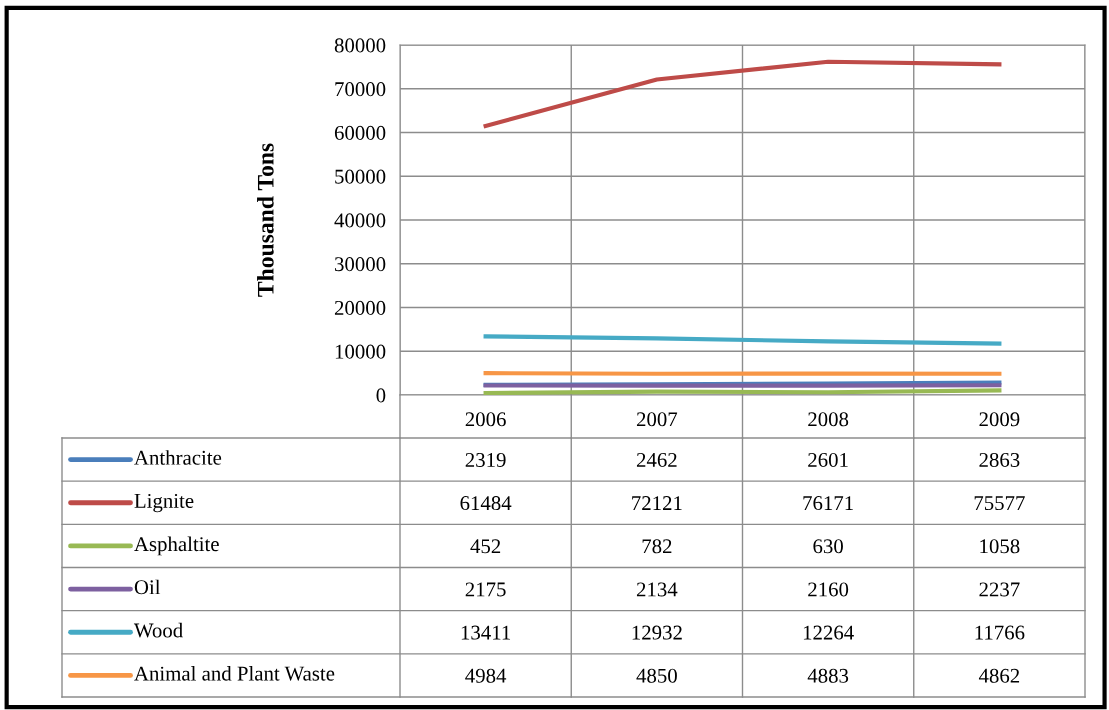 The height and width of the screenshot is (710, 1109). I want to click on data-label: 12264, so click(828, 632).